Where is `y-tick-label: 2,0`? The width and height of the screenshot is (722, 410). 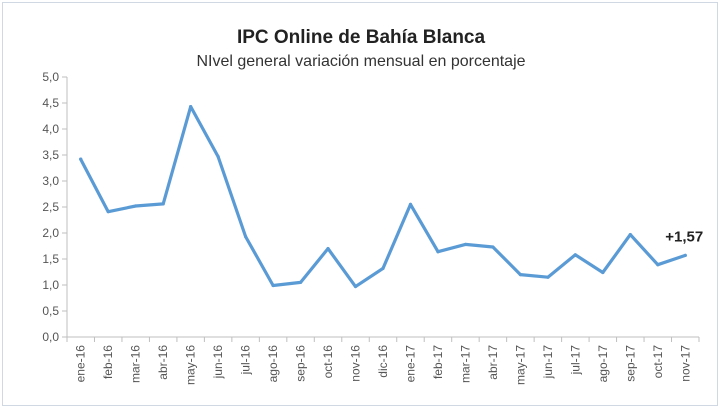 y-tick-label: 2,0 is located at coordinates (50, 233).